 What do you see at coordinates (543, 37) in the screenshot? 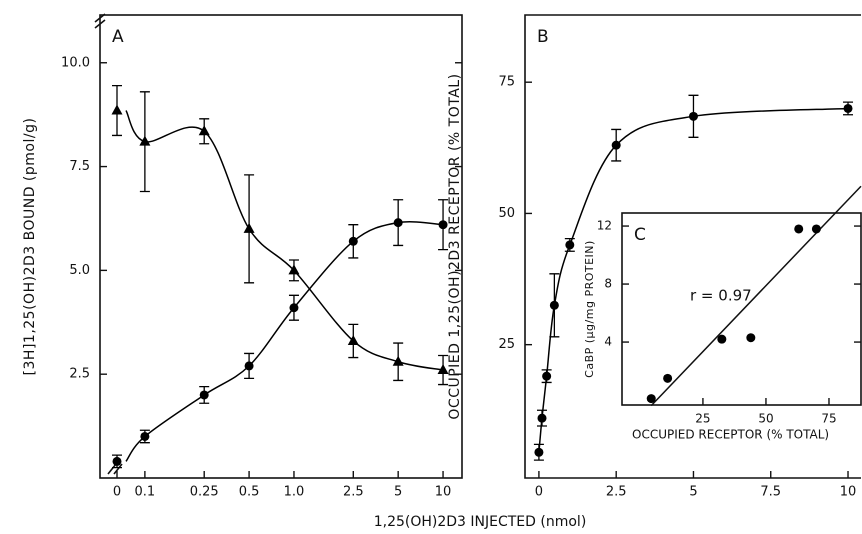
I see `panel-label: B` at bounding box center [543, 37].